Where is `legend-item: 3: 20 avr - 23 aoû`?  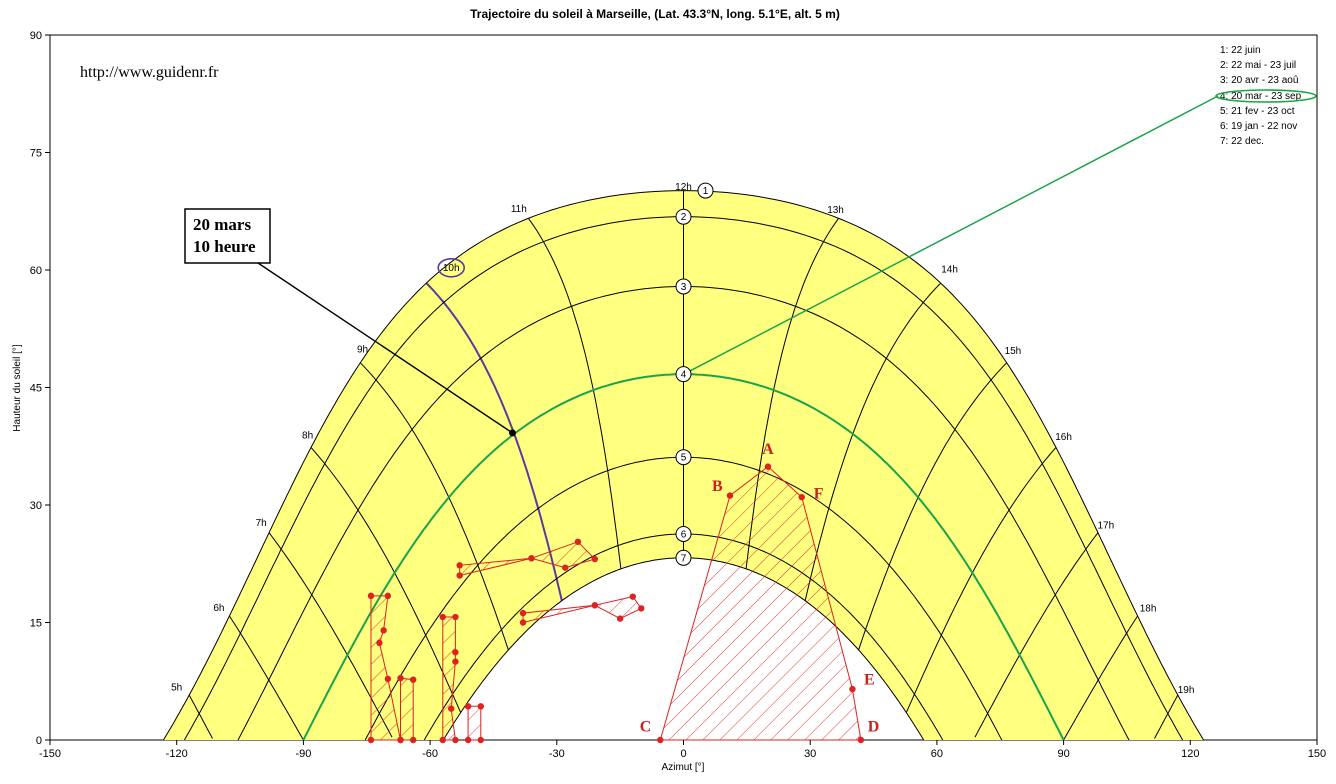
legend-item: 3: 20 avr - 23 aoû is located at coordinates (1259, 80).